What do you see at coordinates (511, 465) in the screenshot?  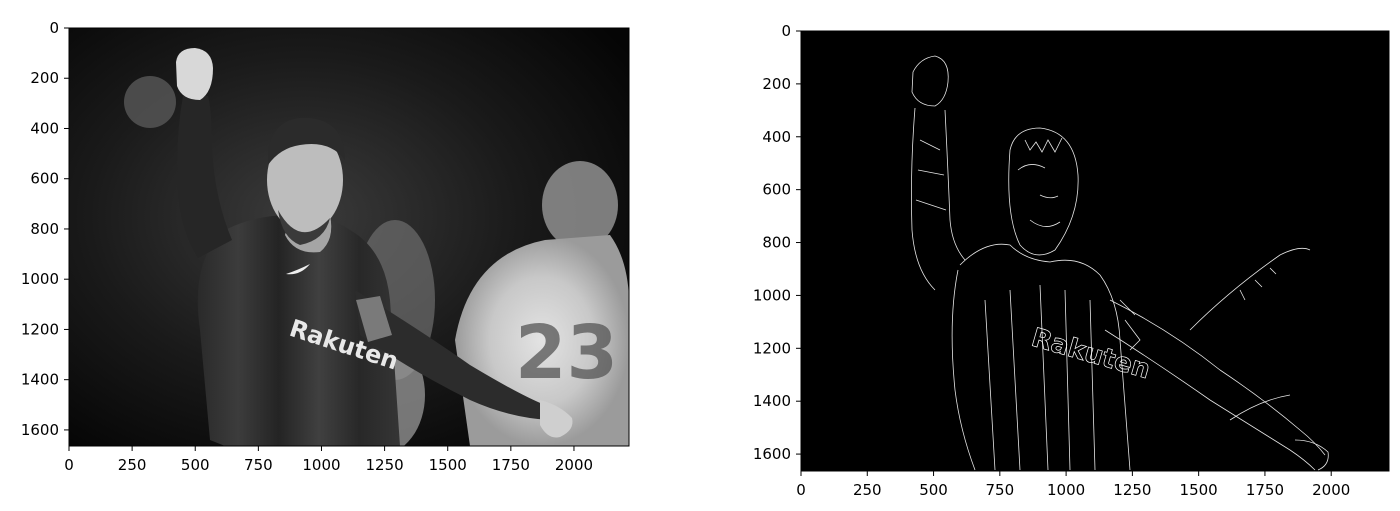 I see `left-x-tick-label: 1750` at bounding box center [511, 465].